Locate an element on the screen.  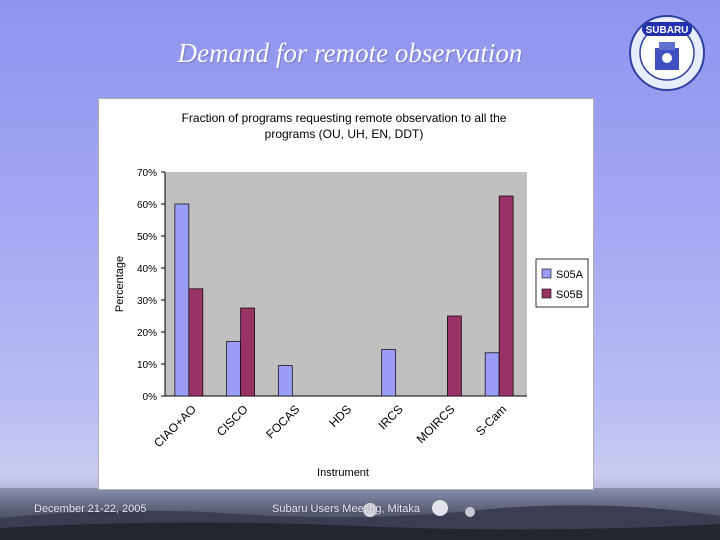
bar-s05a-cisco is located at coordinates (233, 369).